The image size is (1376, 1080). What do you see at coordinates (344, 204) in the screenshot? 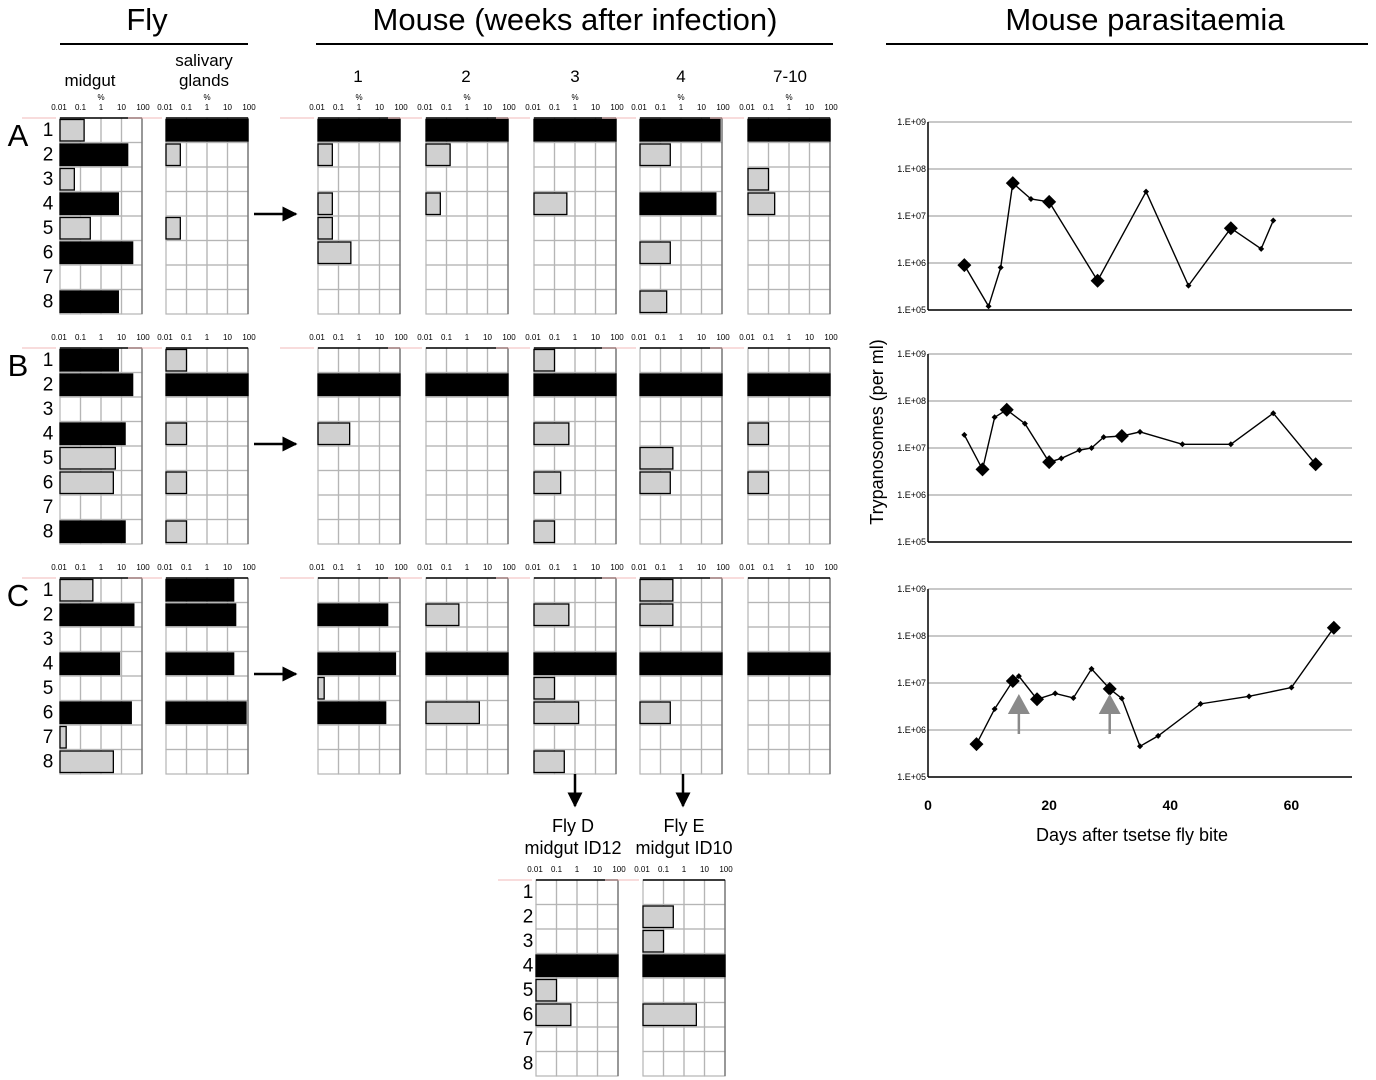
I see `grid-A-2: 0.01 0.1 1 10 100%` at bounding box center [344, 204].